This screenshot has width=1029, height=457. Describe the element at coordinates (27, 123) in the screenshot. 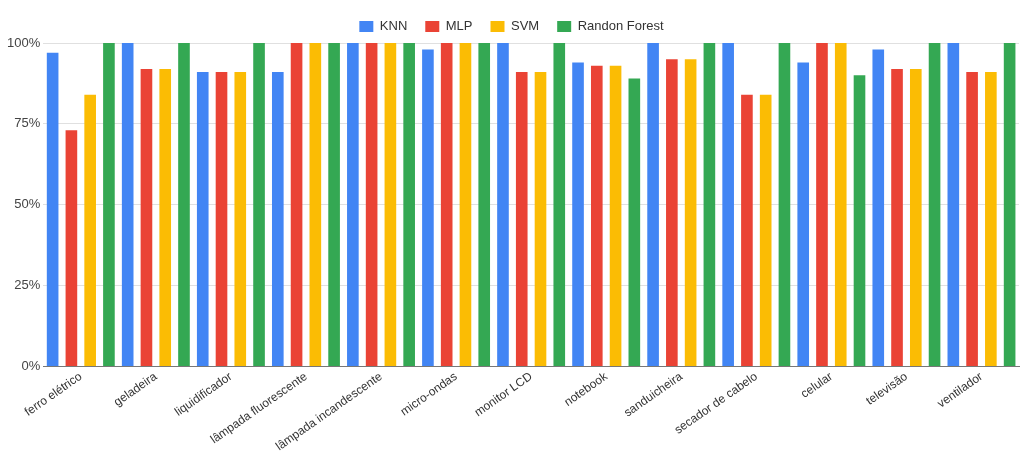

I see `y-tick-label: 75%` at that location.